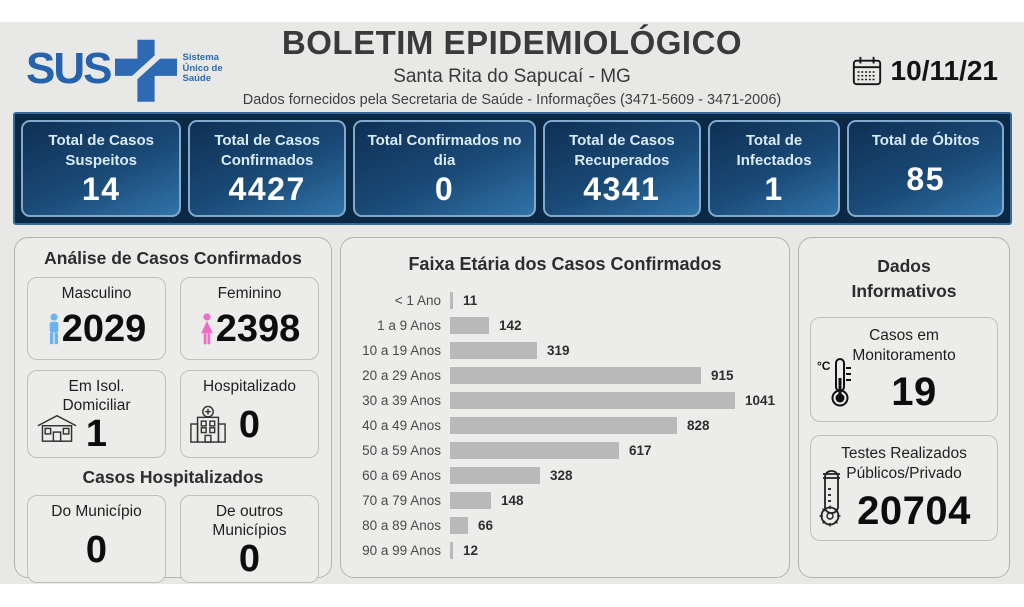  I want to click on sus-logo: SUS Sistema Único de Saúde, so click(129, 69).